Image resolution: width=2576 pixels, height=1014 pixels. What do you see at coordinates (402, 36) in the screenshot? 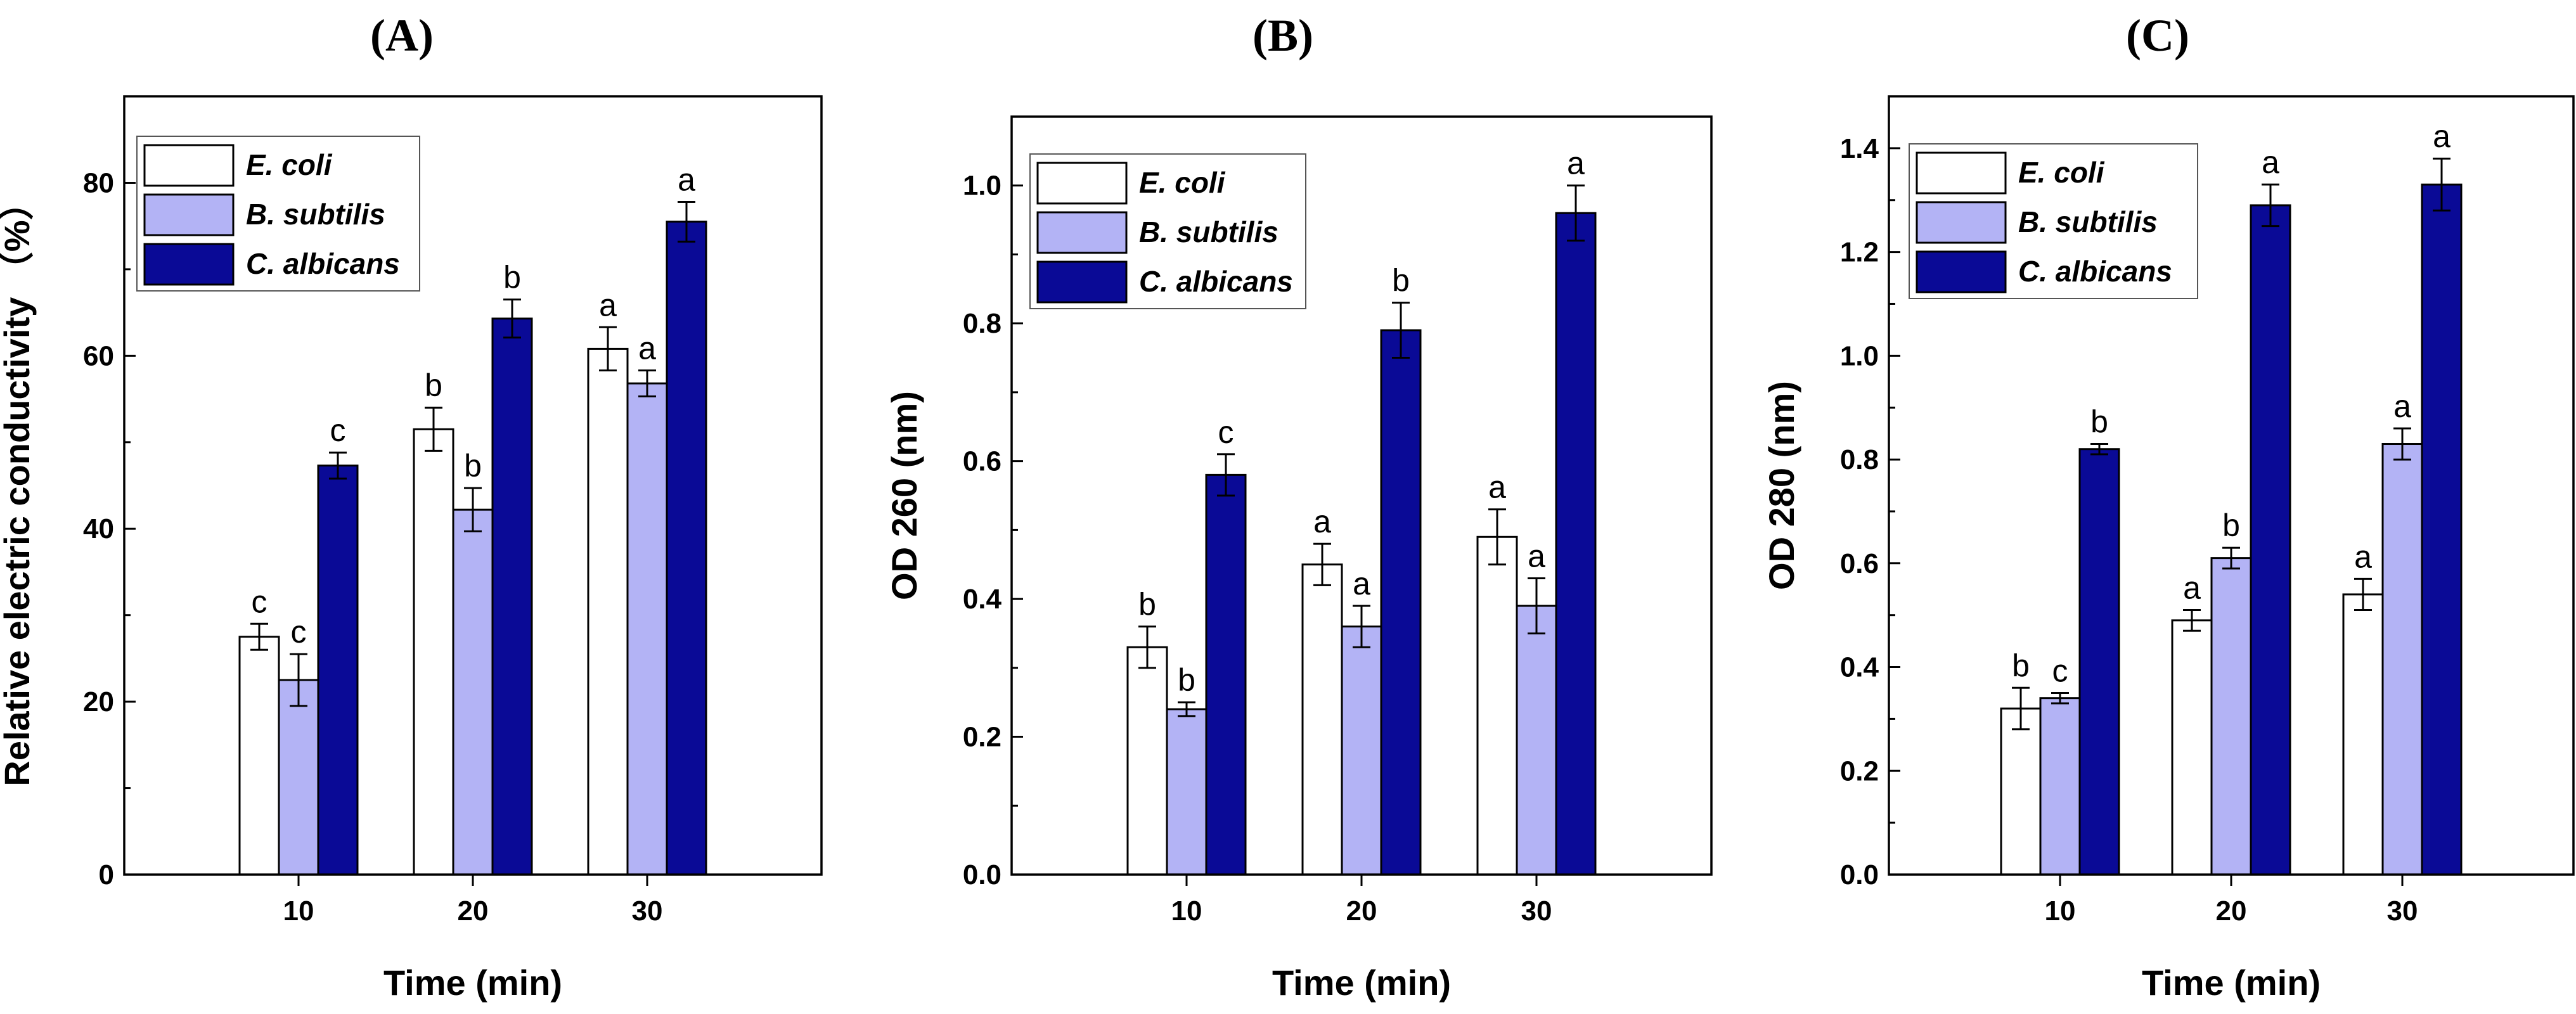
I see `panel-label: (A)` at bounding box center [402, 36].